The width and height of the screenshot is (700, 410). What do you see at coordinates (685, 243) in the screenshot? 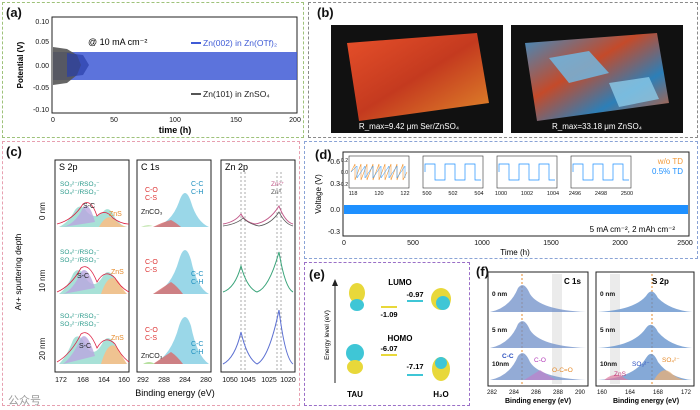
I see `d-xtick-5: 2500` at bounding box center [685, 243].